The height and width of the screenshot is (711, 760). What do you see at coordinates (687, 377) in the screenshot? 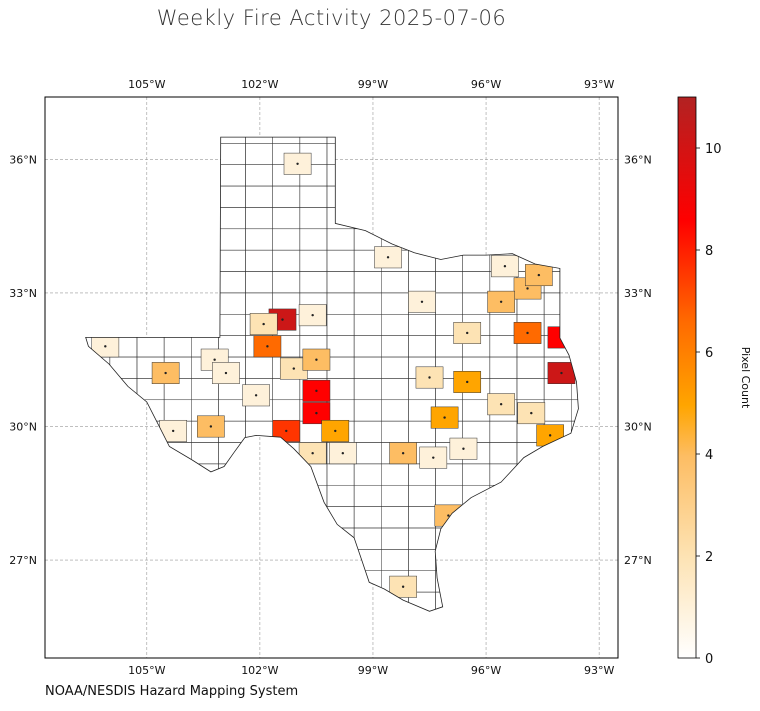
I see `colorbar` at bounding box center [687, 377].